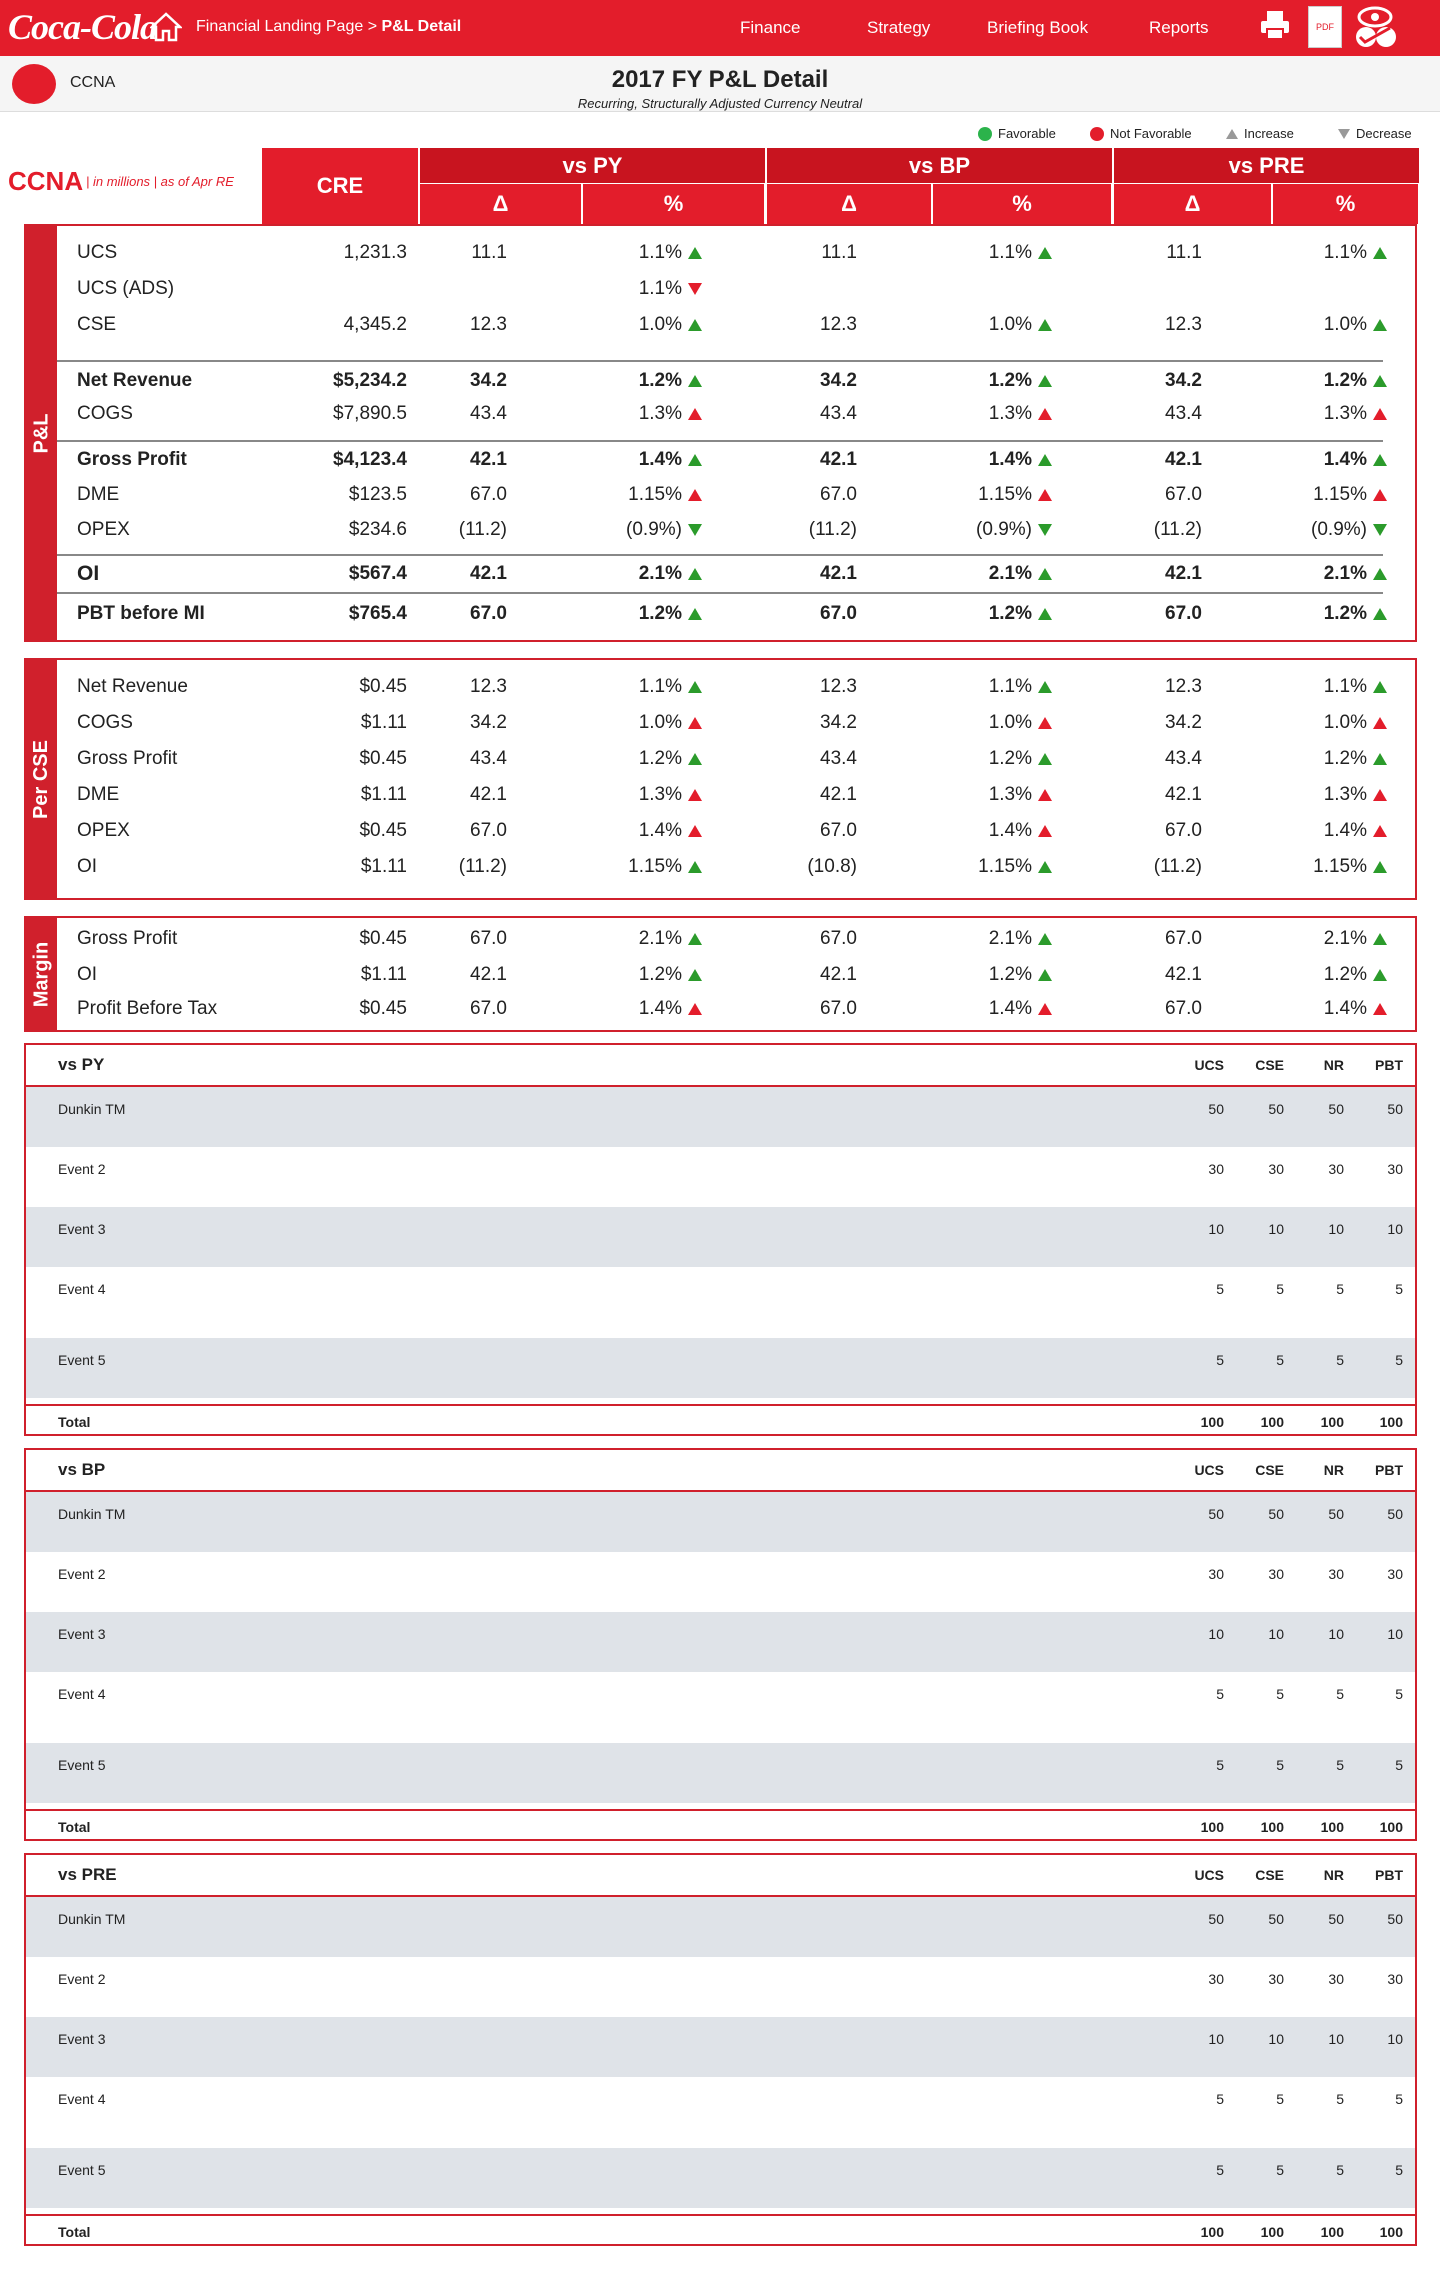 The height and width of the screenshot is (2271, 1440). Describe the element at coordinates (103, 529) in the screenshot. I see `row-label: OPEX` at that location.